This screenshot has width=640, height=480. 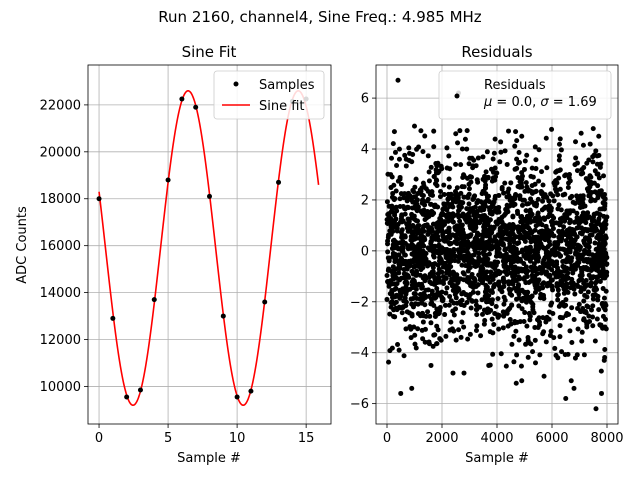 I want to click on residuals-xtick-label: 0, so click(x=387, y=438).